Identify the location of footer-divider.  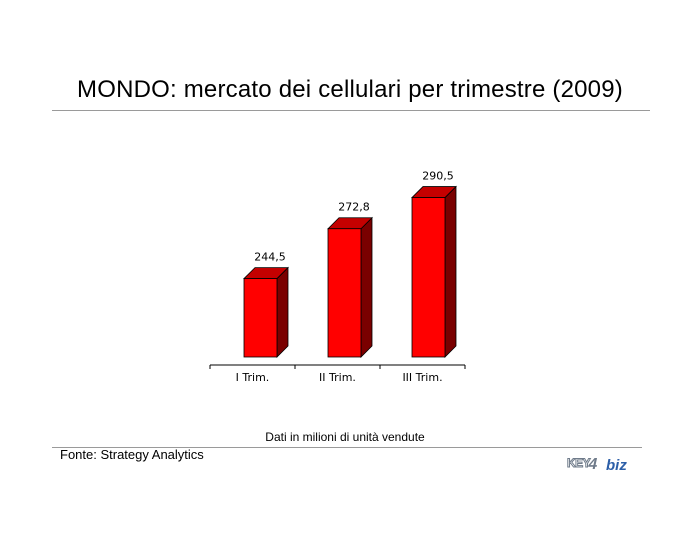
(347, 447).